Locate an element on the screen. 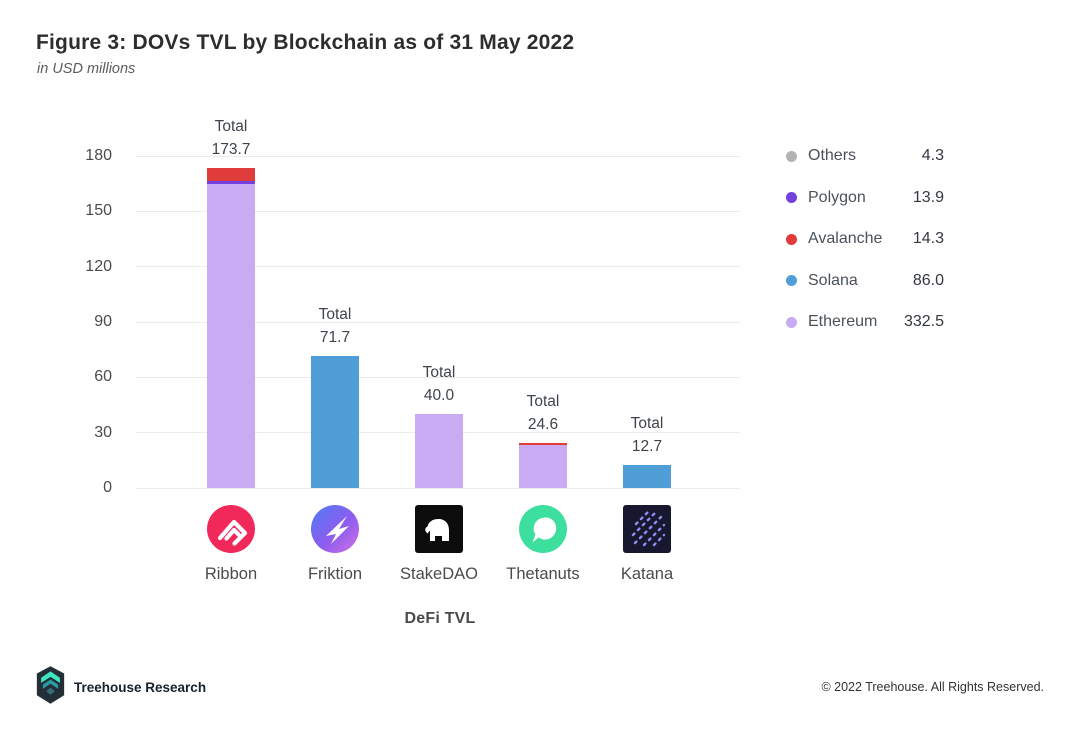 The height and width of the screenshot is (733, 1080). bar-total-label: Total 24.6 is located at coordinates (543, 413).